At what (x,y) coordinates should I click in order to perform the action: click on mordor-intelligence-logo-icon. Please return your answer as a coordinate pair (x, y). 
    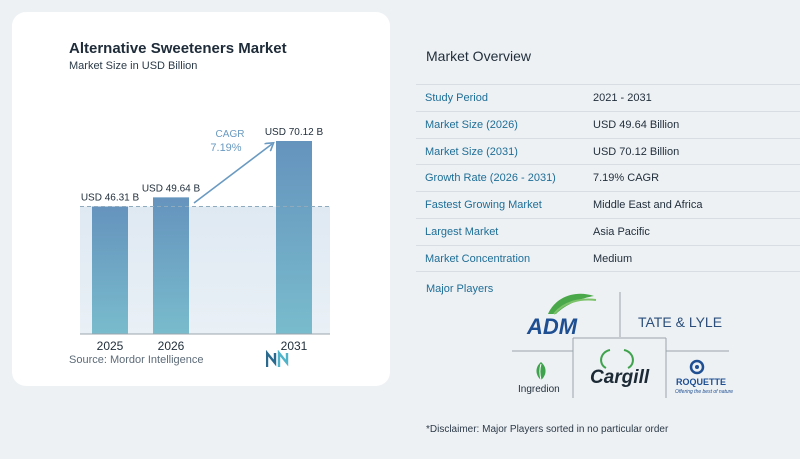
    Looking at the image, I should click on (277, 358).